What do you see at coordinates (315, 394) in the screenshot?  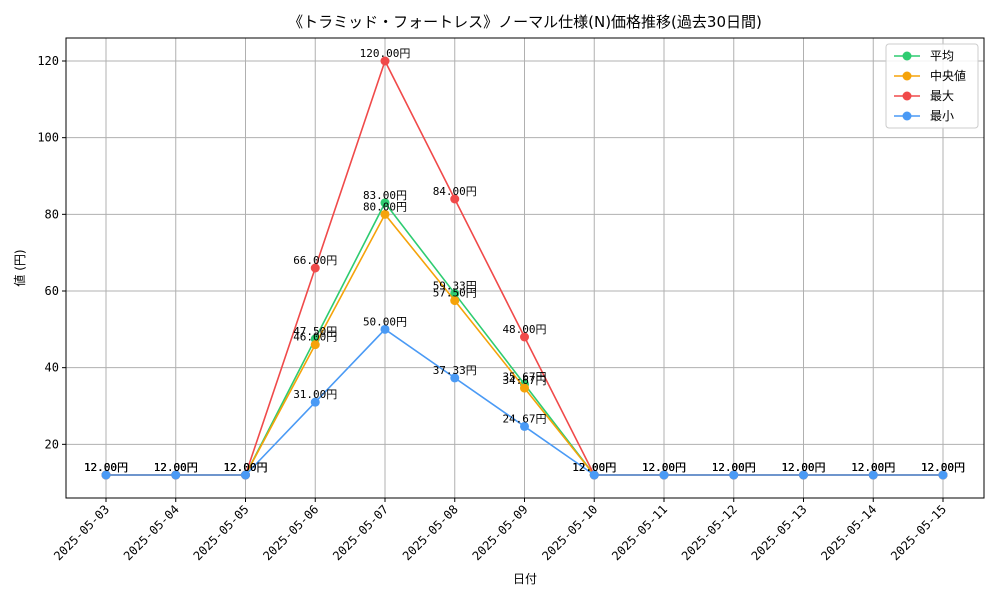 I see `data-label: 31.00円` at bounding box center [315, 394].